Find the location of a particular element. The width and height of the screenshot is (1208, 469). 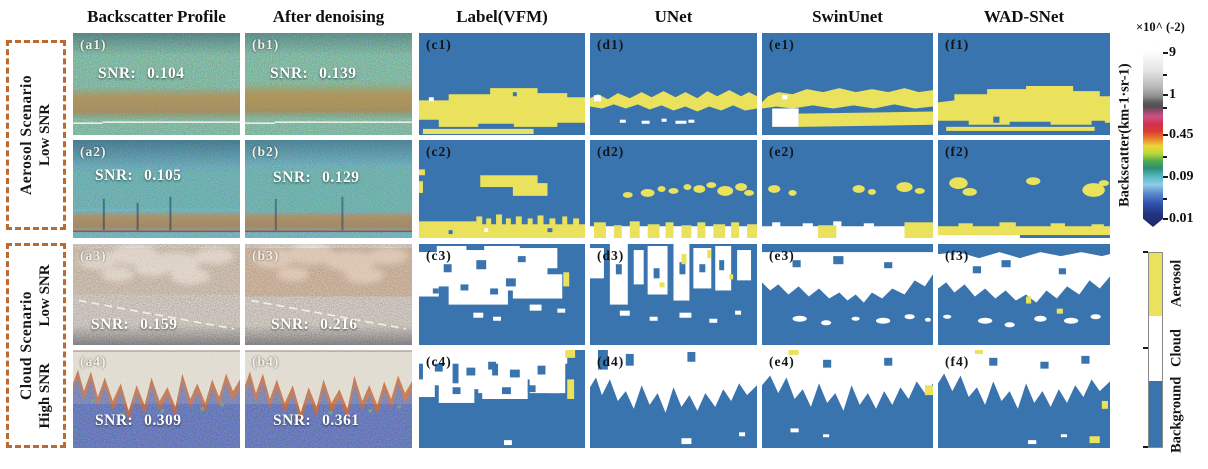

panel-a1-label: (a1) is located at coordinates (93, 44).